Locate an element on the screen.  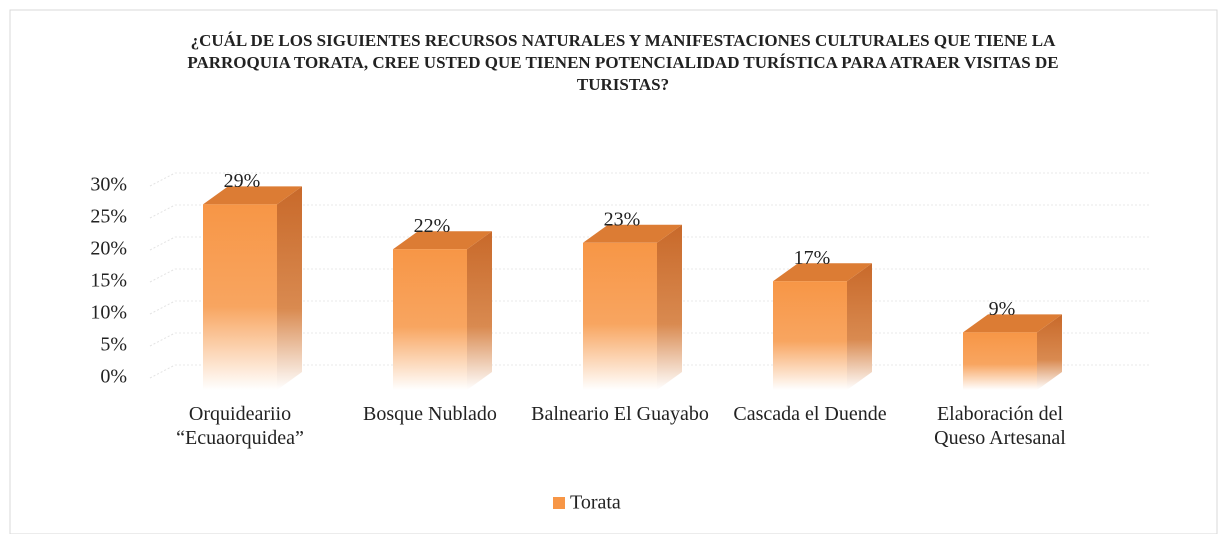
x-tick-label: Bosque Nublado is located at coordinates (430, 414).